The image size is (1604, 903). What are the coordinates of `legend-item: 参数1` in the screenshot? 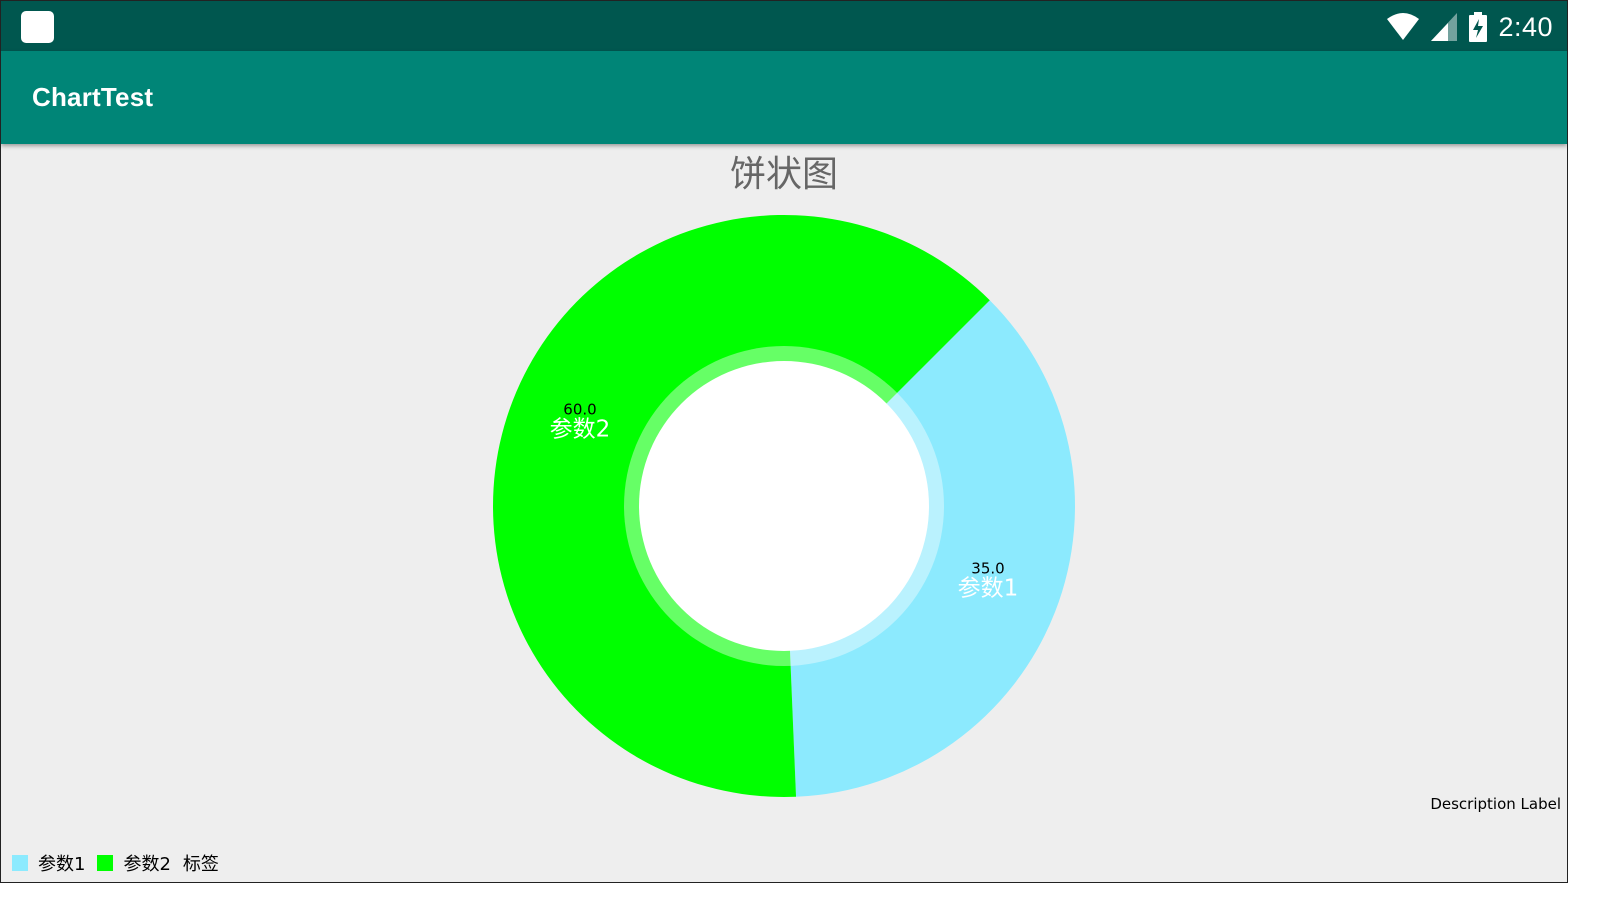 It's located at (48, 863).